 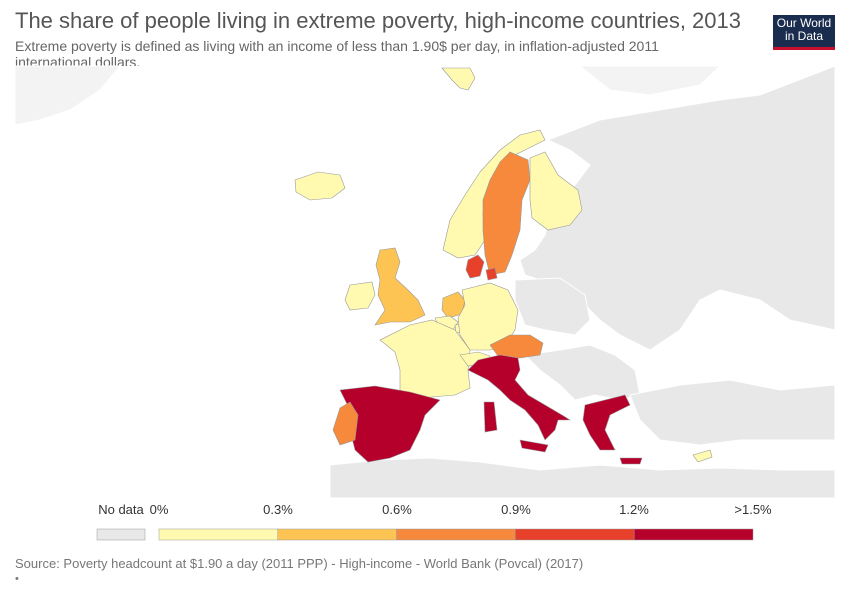 What do you see at coordinates (397, 509) in the screenshot?
I see `legend-tick-2: 0.6%` at bounding box center [397, 509].